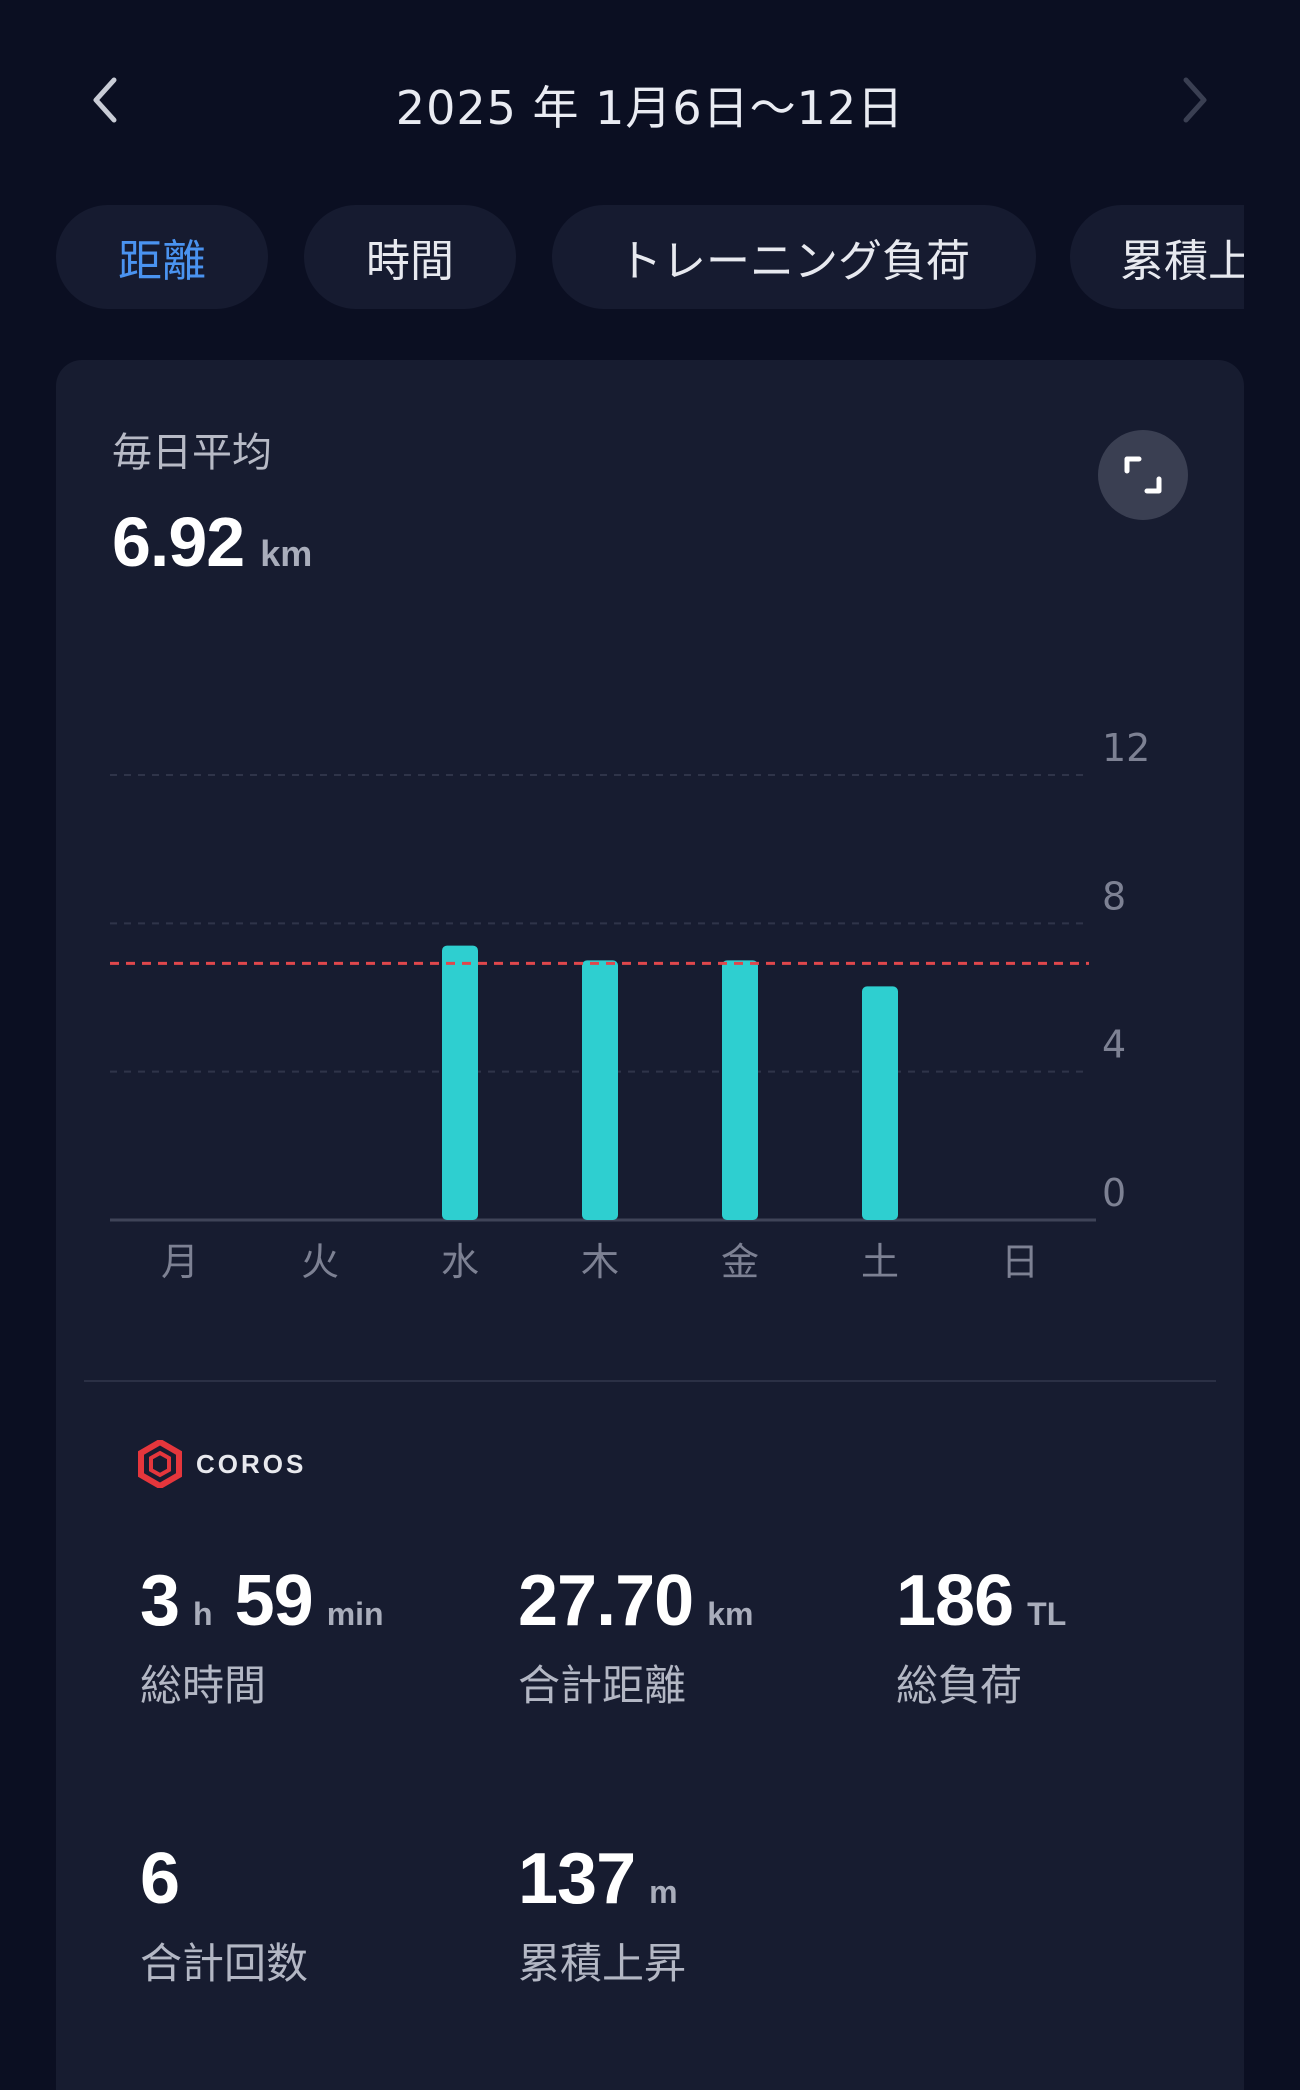 The width and height of the screenshot is (1300, 2090). Describe the element at coordinates (178, 542) in the screenshot. I see `daily-average-number: 6.92` at that location.